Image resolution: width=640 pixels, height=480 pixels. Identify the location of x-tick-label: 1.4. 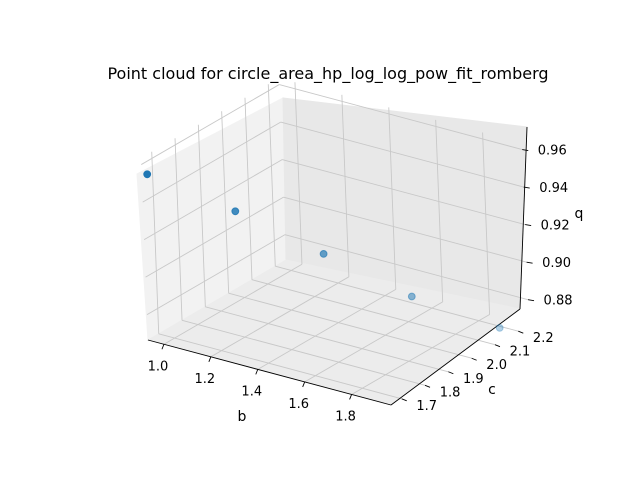
(251, 391).